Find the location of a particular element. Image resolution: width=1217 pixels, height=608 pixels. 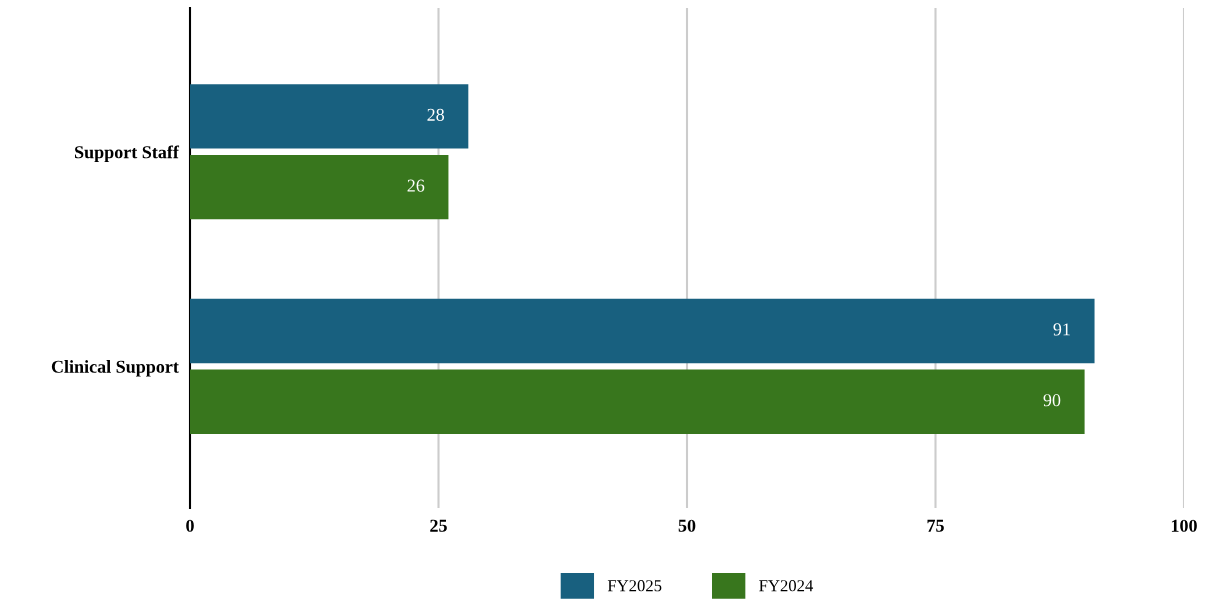

y-tick-label: Clinical Support is located at coordinates (115, 368).